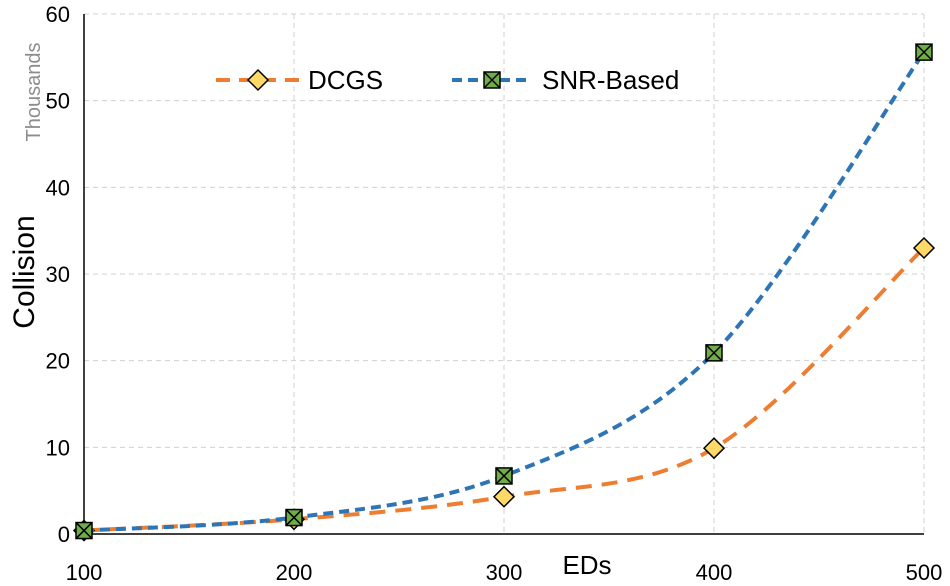  I want to click on y-tick-label-30: 30, so click(58, 274).